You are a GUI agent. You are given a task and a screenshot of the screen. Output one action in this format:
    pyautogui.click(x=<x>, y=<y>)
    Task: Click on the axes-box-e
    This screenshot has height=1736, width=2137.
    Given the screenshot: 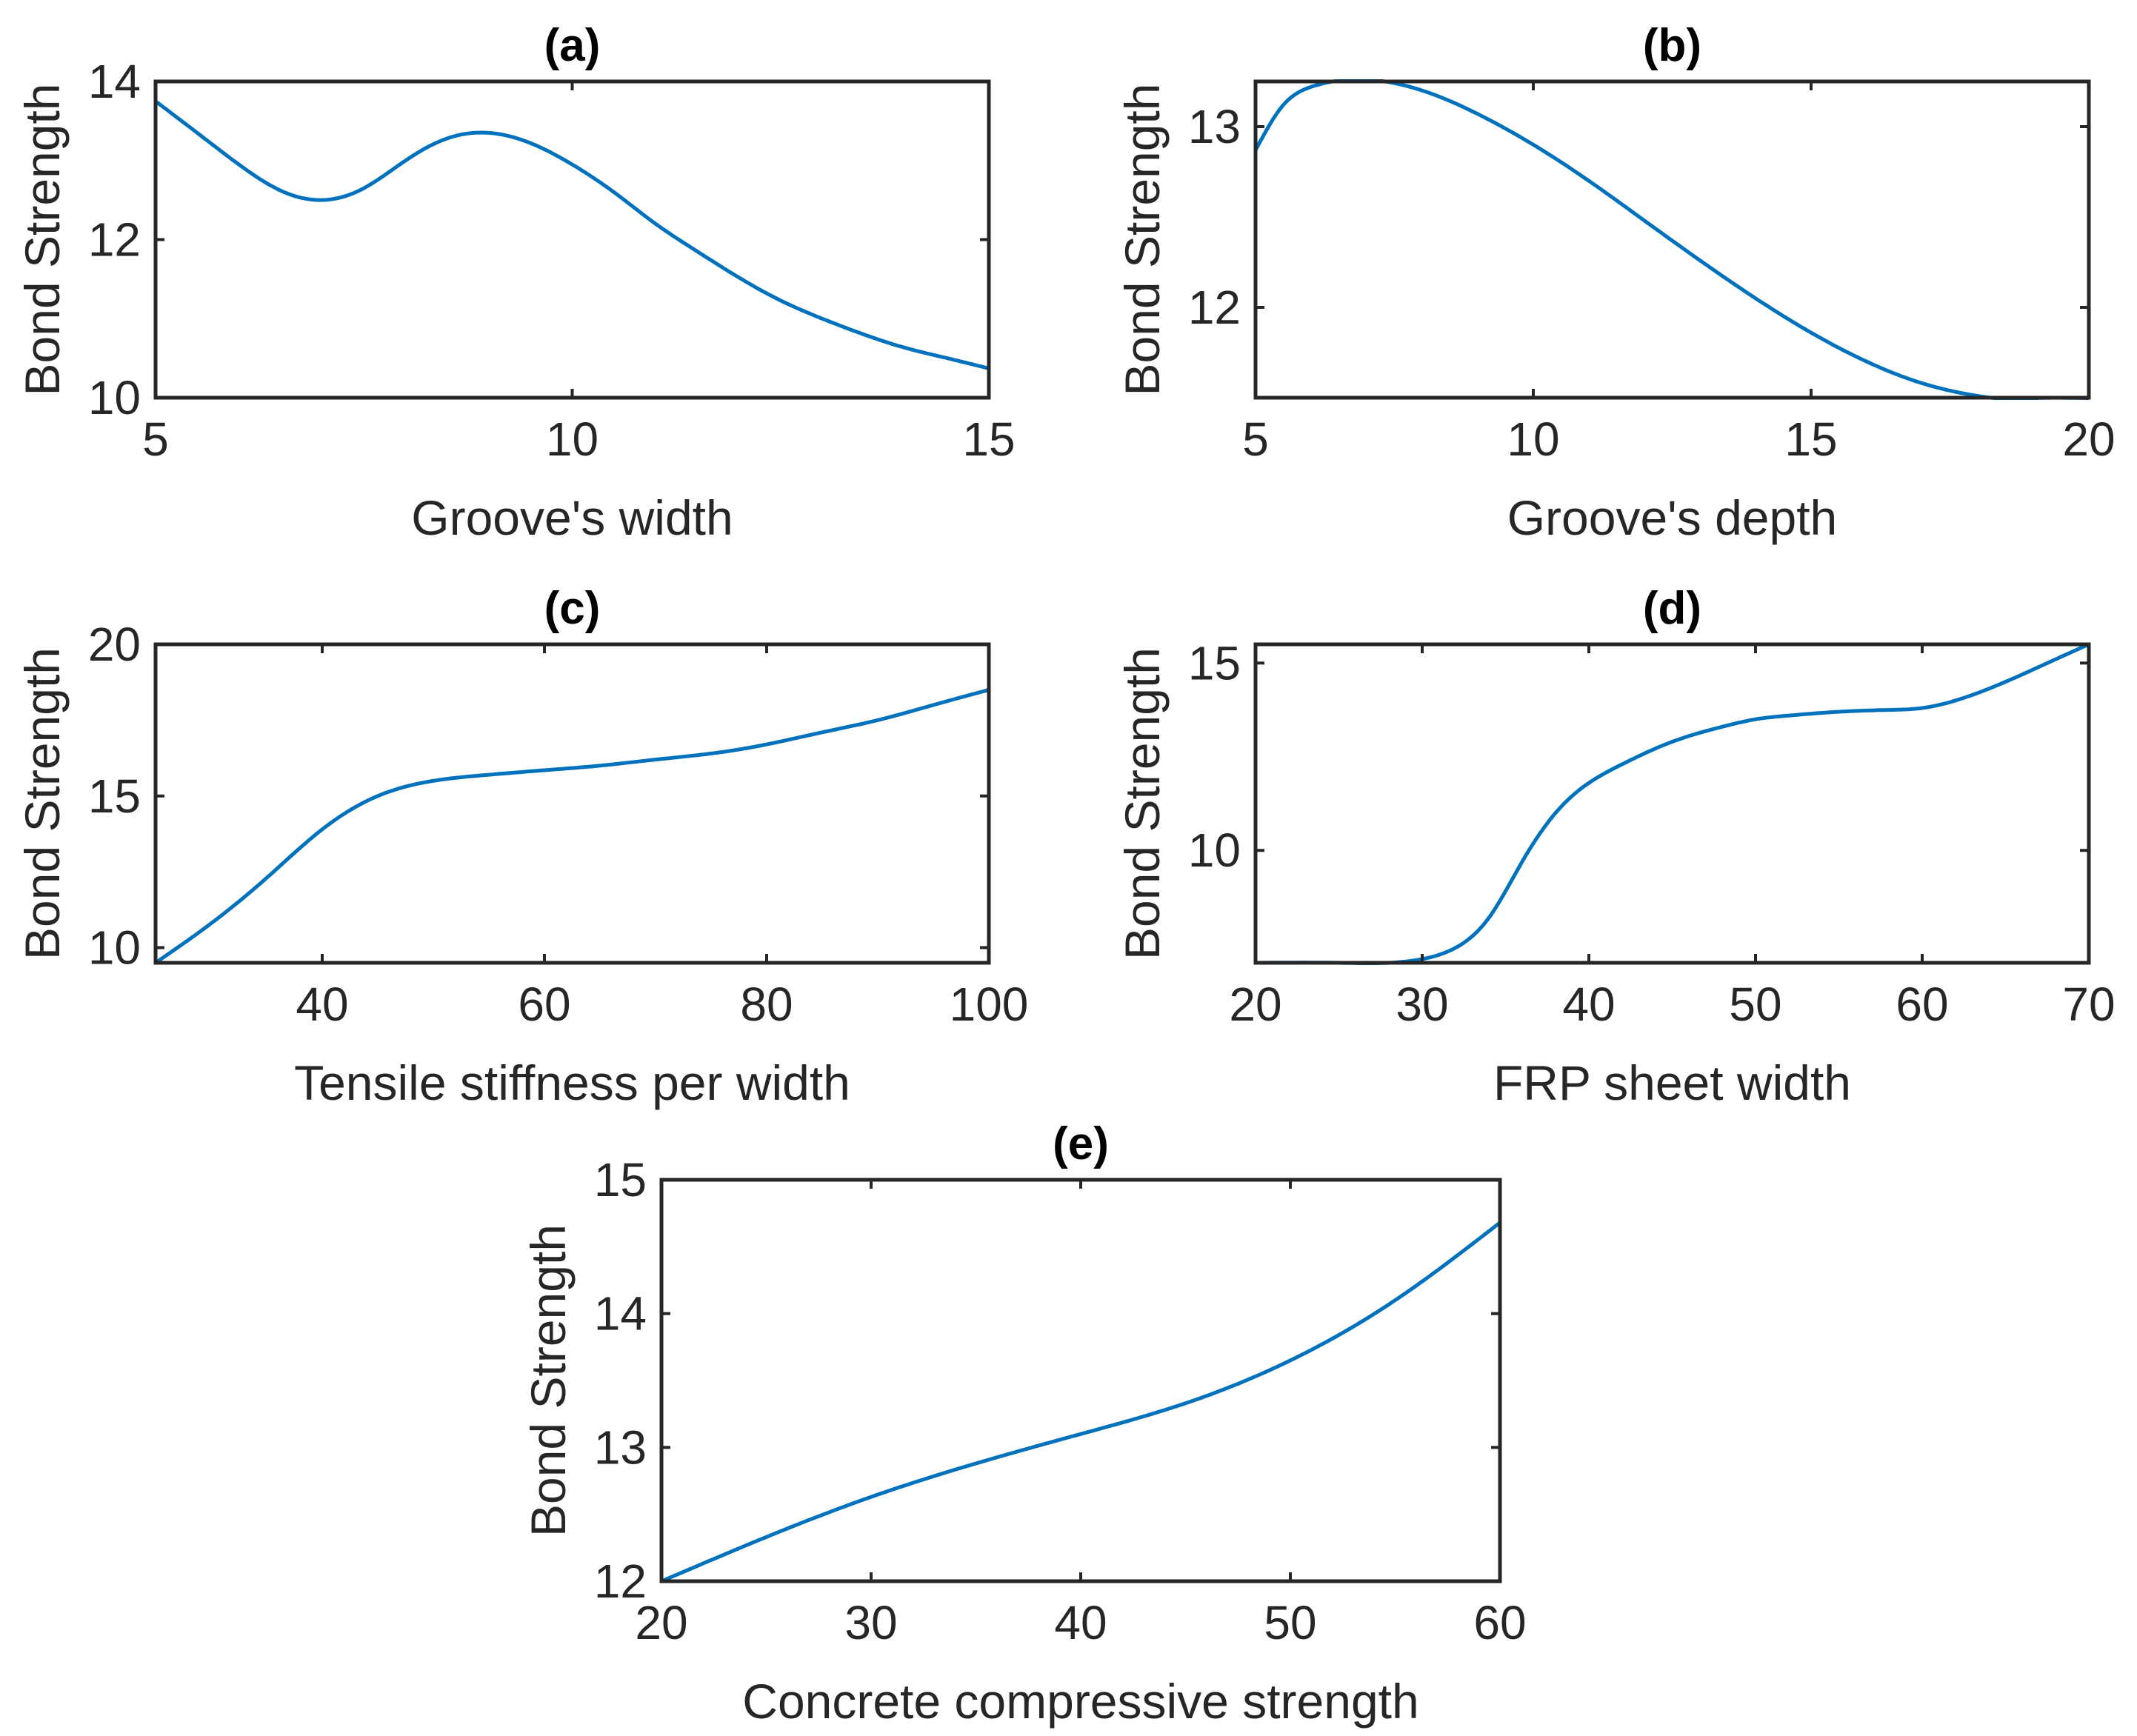 What is the action you would take?
    pyautogui.click(x=1080, y=1380)
    